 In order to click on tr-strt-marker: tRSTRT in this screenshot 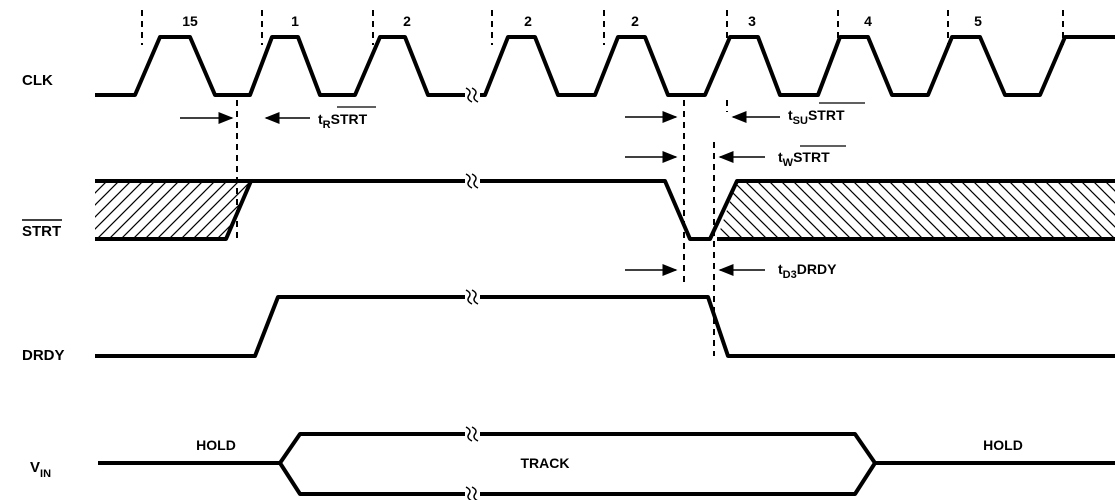, I will do `click(278, 118)`.